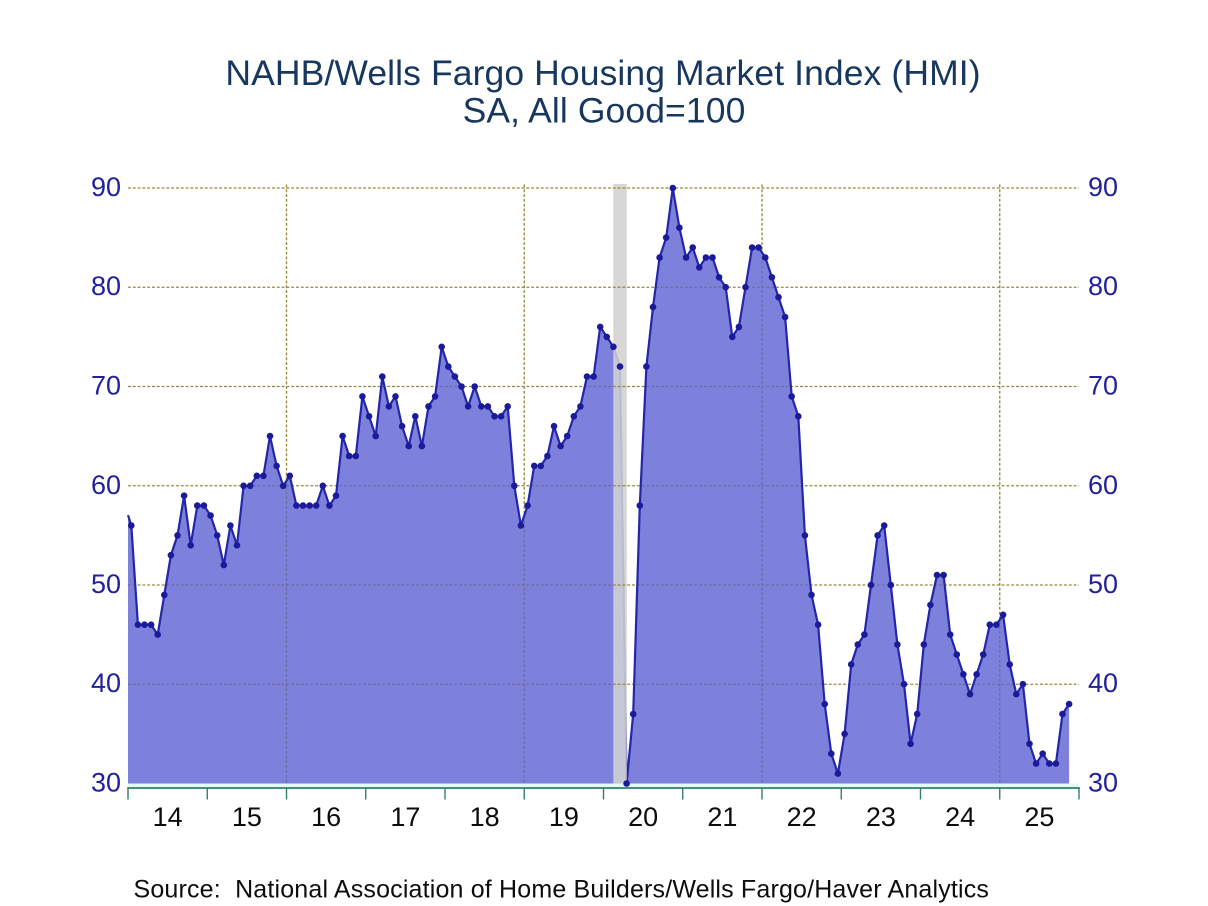  Describe the element at coordinates (326, 817) in the screenshot. I see `svg-text: 16` at that location.